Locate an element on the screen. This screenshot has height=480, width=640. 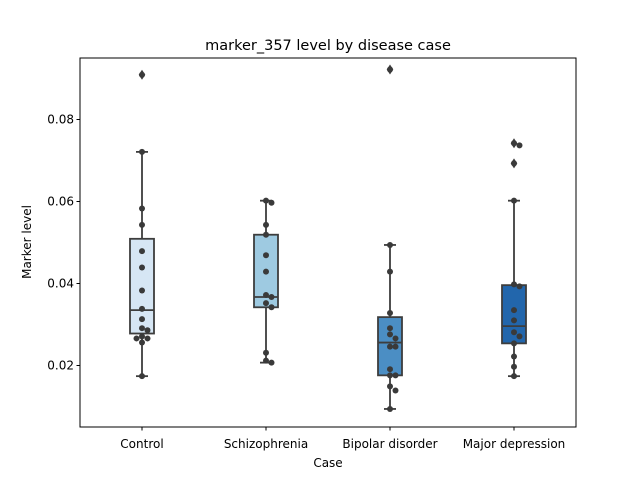
points-schizophrenia is located at coordinates (269, 281).